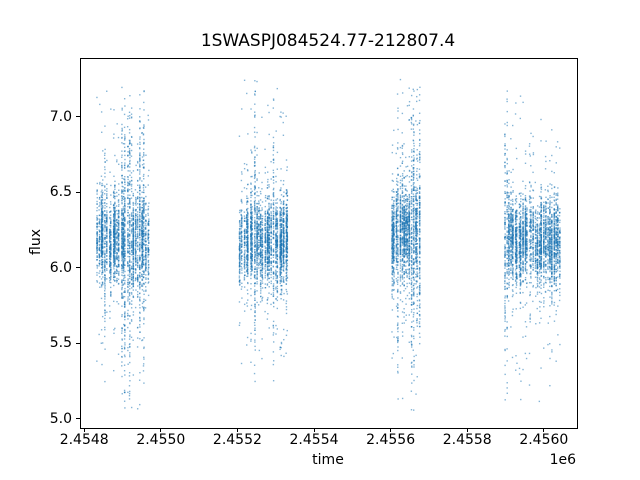  What do you see at coordinates (84, 440) in the screenshot?
I see `x-tick-label: 2.4548` at bounding box center [84, 440].